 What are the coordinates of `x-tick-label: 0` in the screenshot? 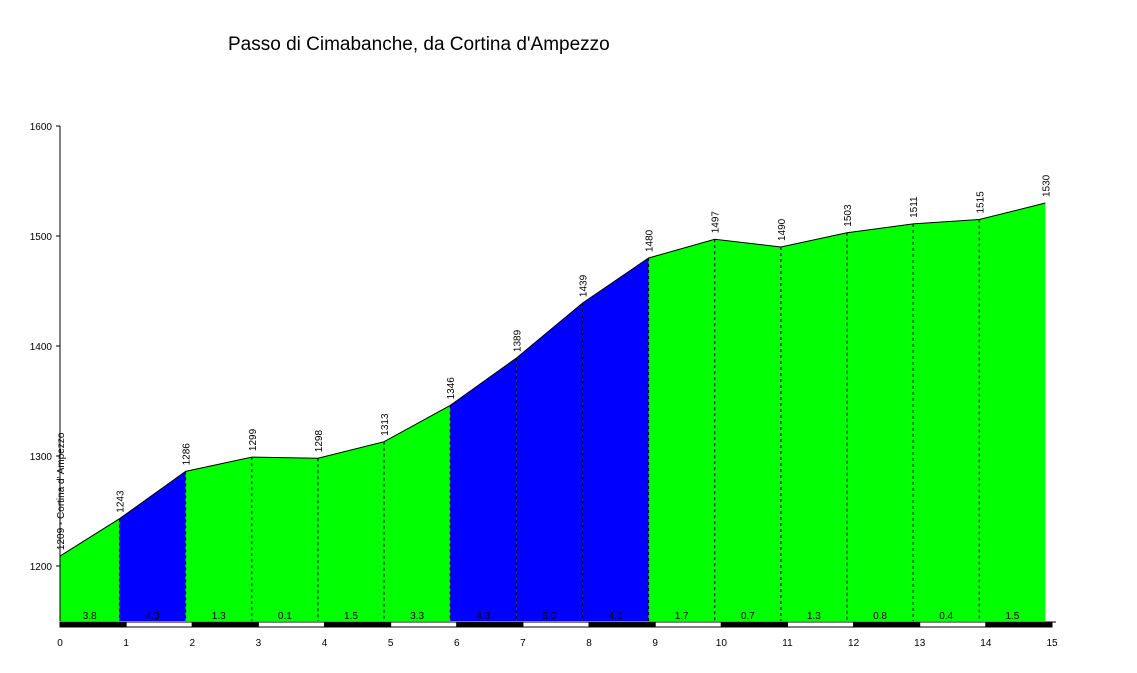 It's located at (60, 643).